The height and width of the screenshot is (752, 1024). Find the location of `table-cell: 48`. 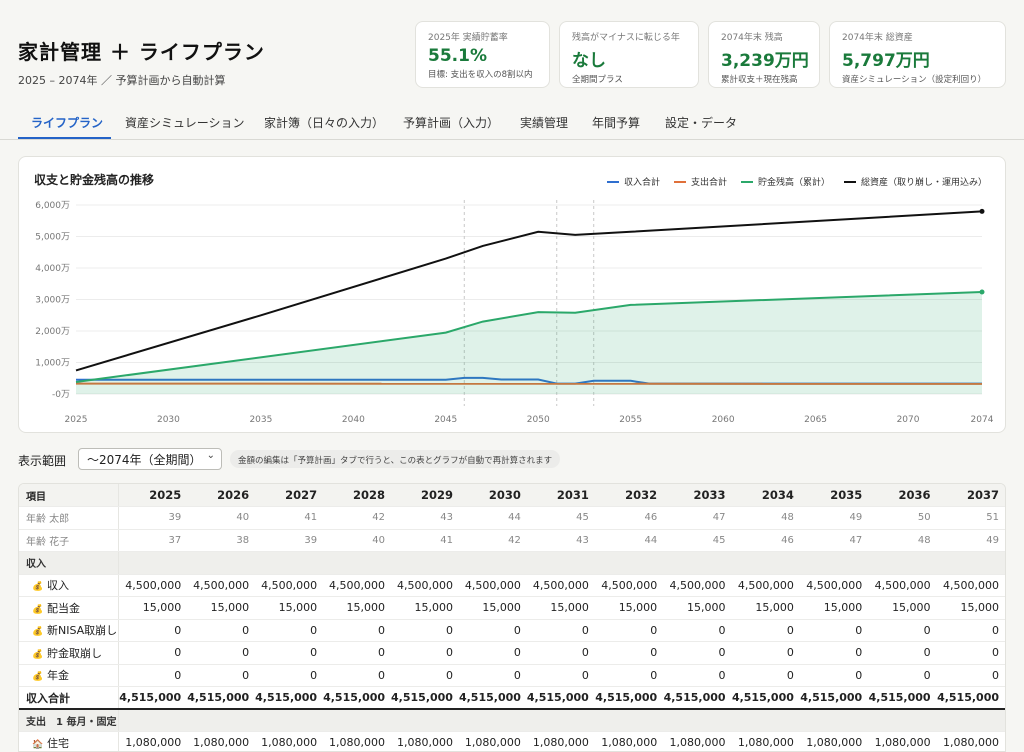

table-cell: 48 is located at coordinates (765, 518).